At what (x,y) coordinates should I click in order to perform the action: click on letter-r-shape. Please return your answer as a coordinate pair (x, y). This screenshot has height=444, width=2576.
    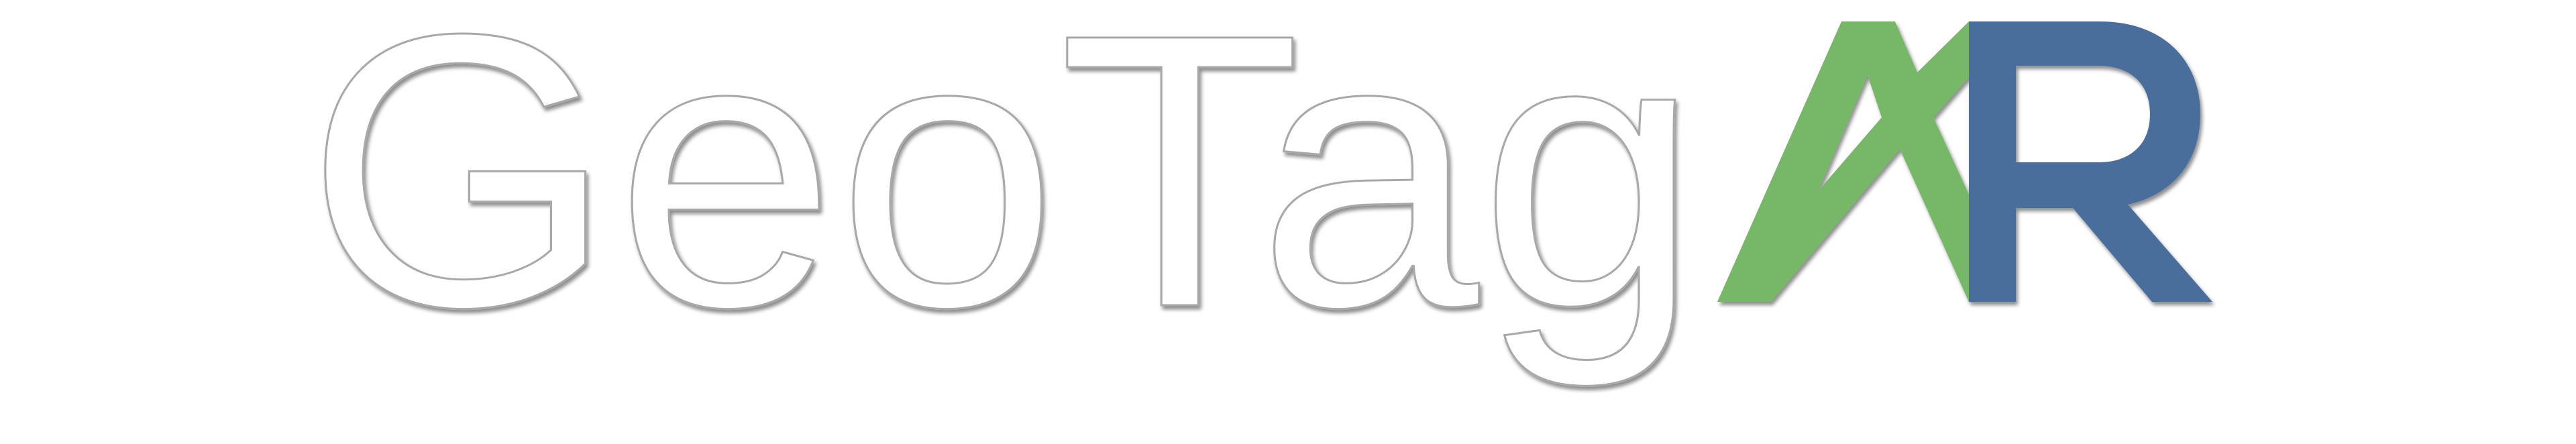
    Looking at the image, I should click on (2090, 161).